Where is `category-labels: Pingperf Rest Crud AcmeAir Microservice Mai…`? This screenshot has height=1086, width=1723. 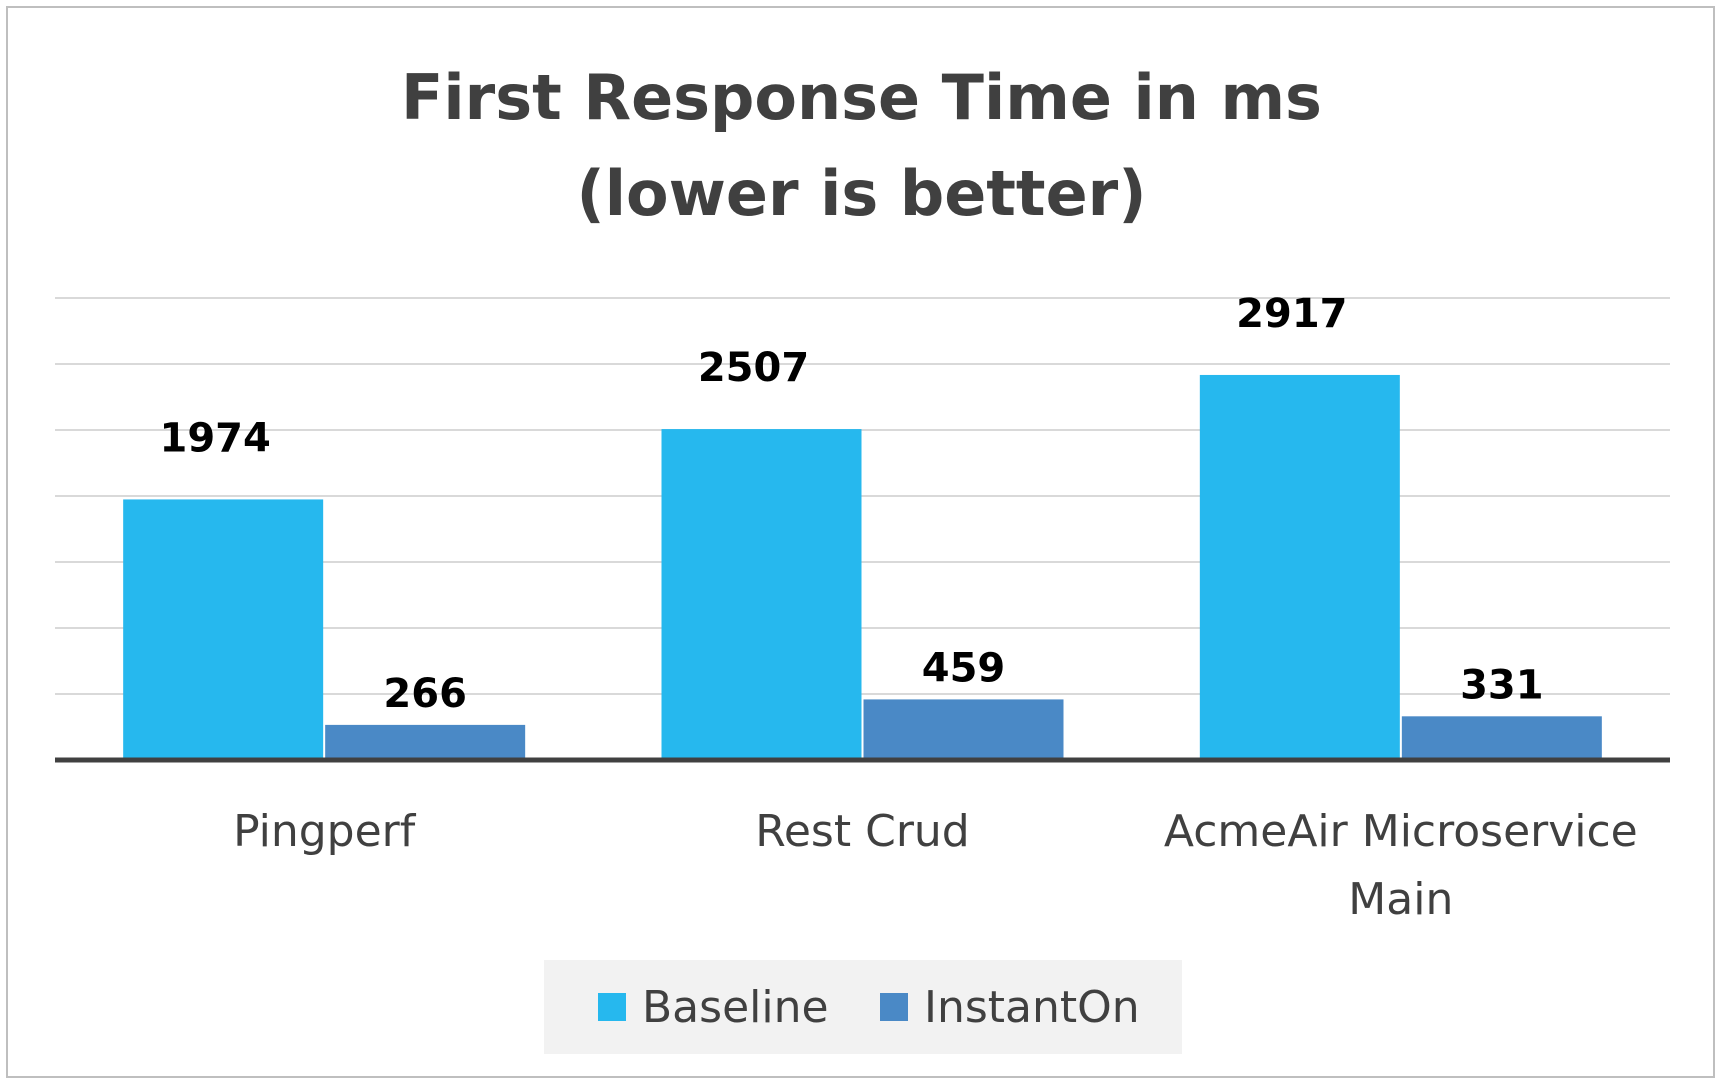 category-labels: Pingperf Rest Crud AcmeAir Microservice Mai… is located at coordinates (935, 865).